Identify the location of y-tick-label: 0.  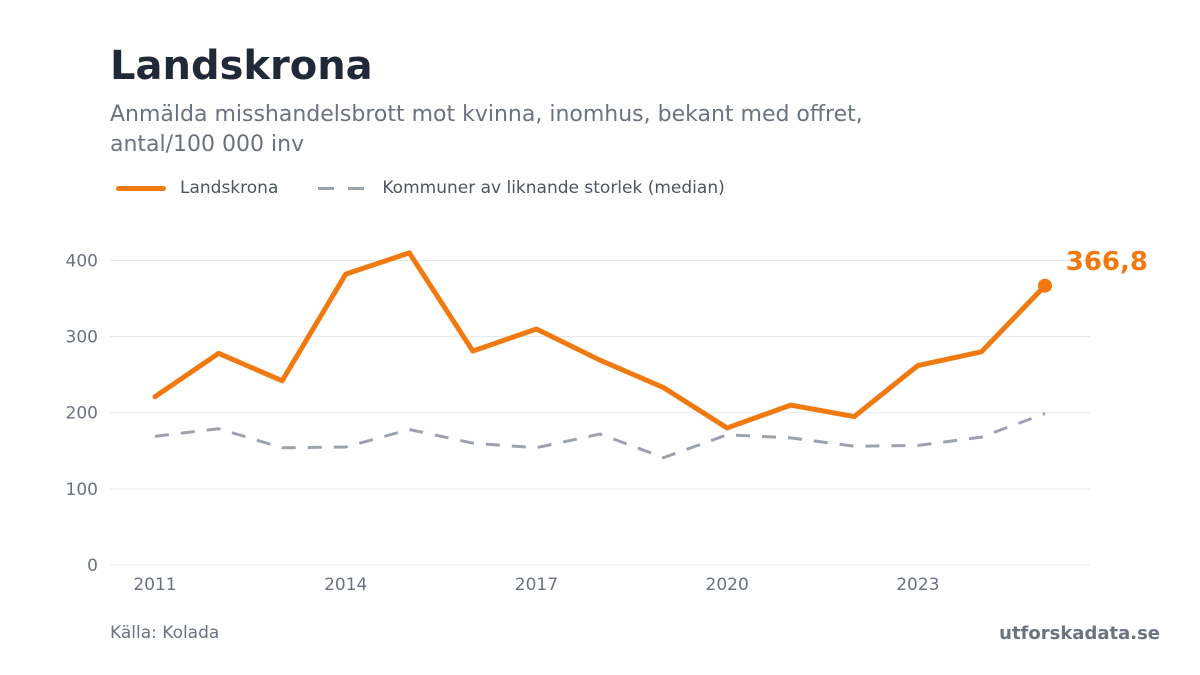
(92, 566).